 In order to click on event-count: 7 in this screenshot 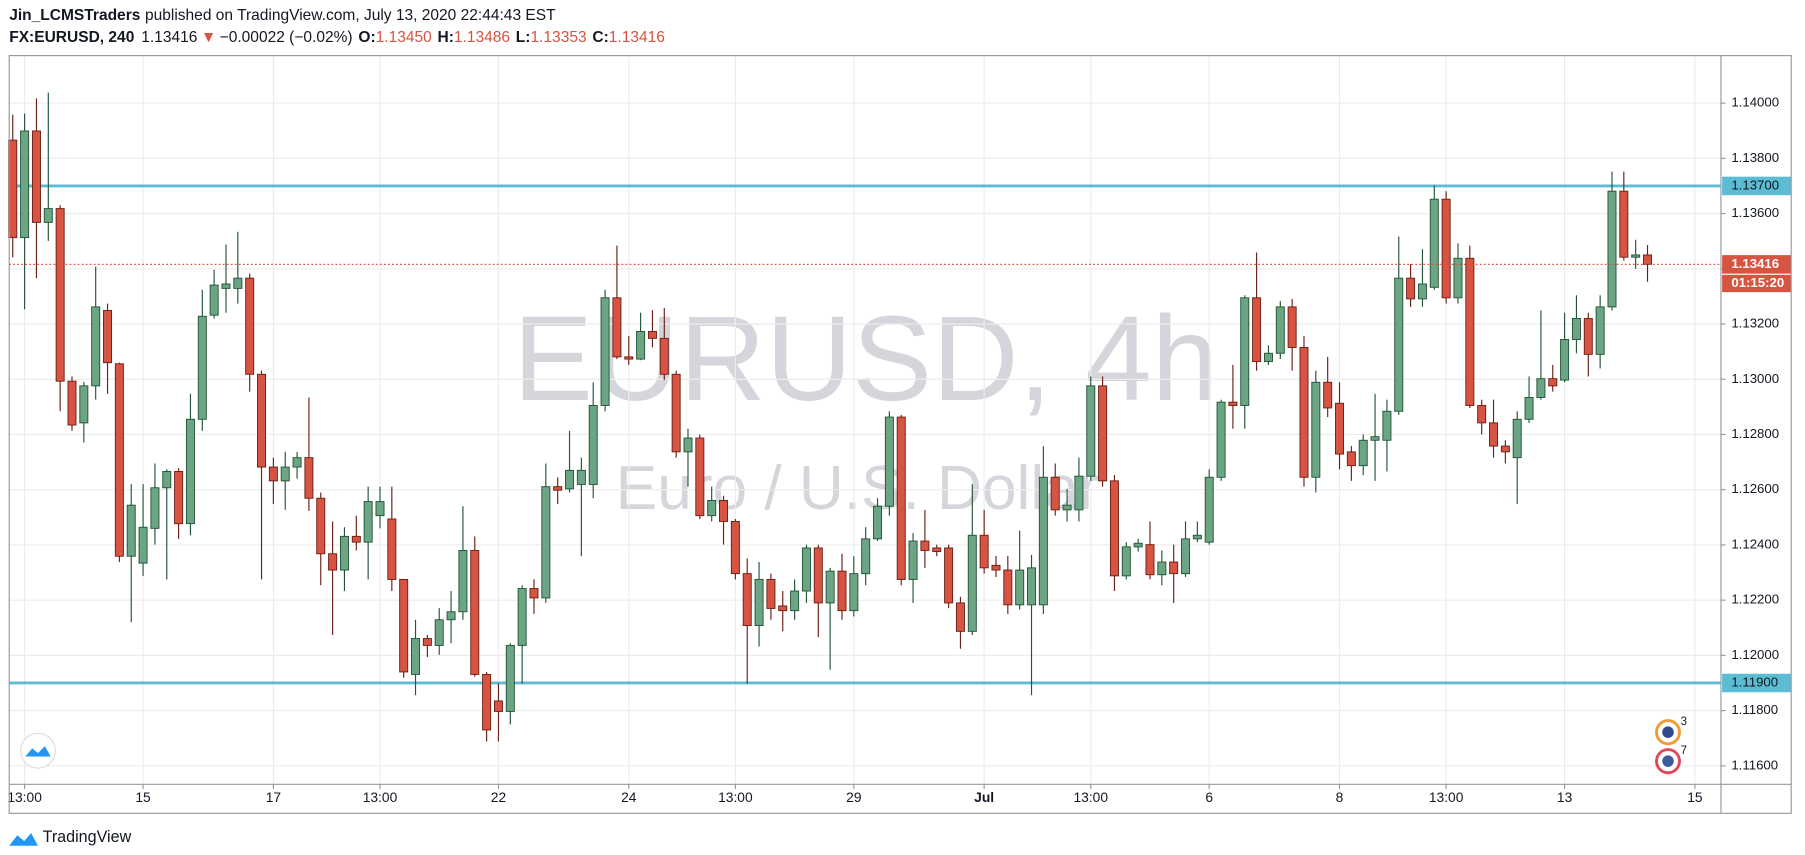, I will do `click(1684, 751)`.